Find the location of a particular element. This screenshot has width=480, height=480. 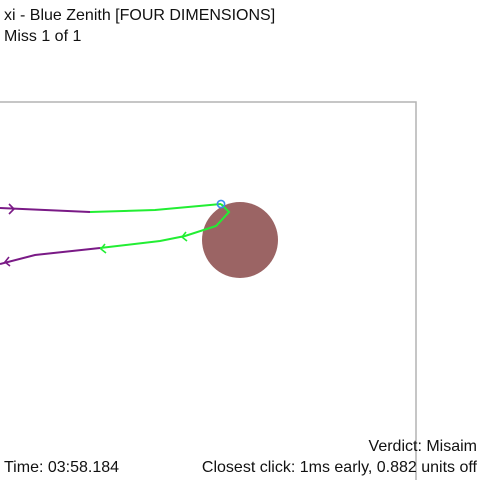

cursor-path-outgoing-green is located at coordinates (165, 226).